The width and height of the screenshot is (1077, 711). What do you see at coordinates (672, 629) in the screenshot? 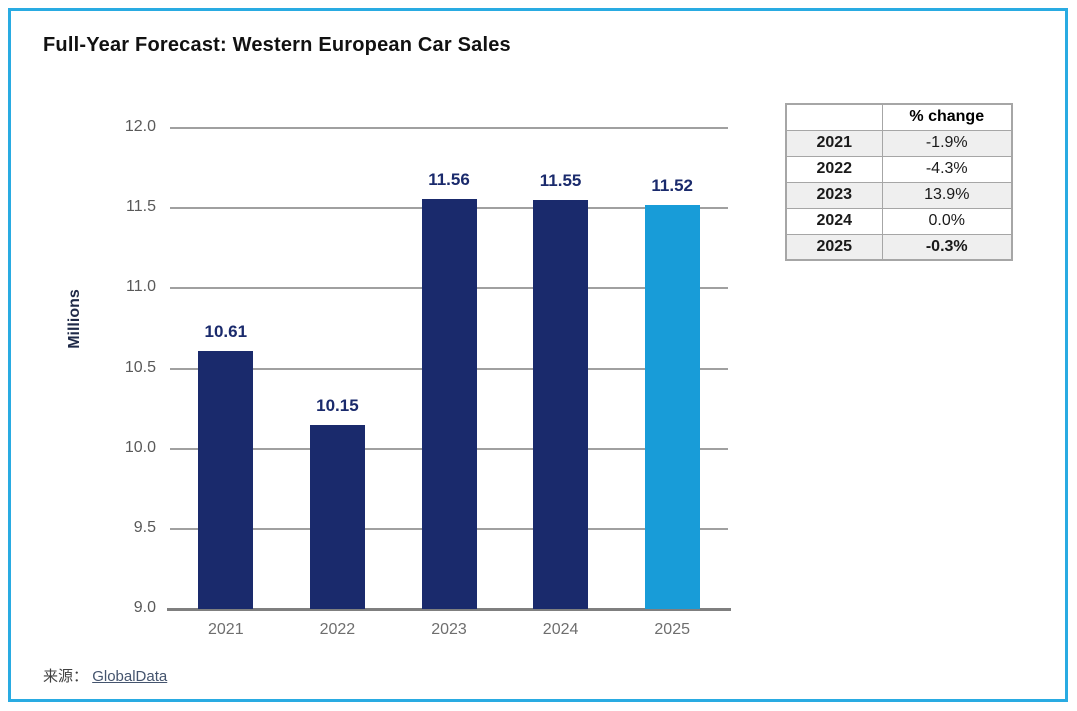
I see `x-tick-label: 2025` at bounding box center [672, 629].